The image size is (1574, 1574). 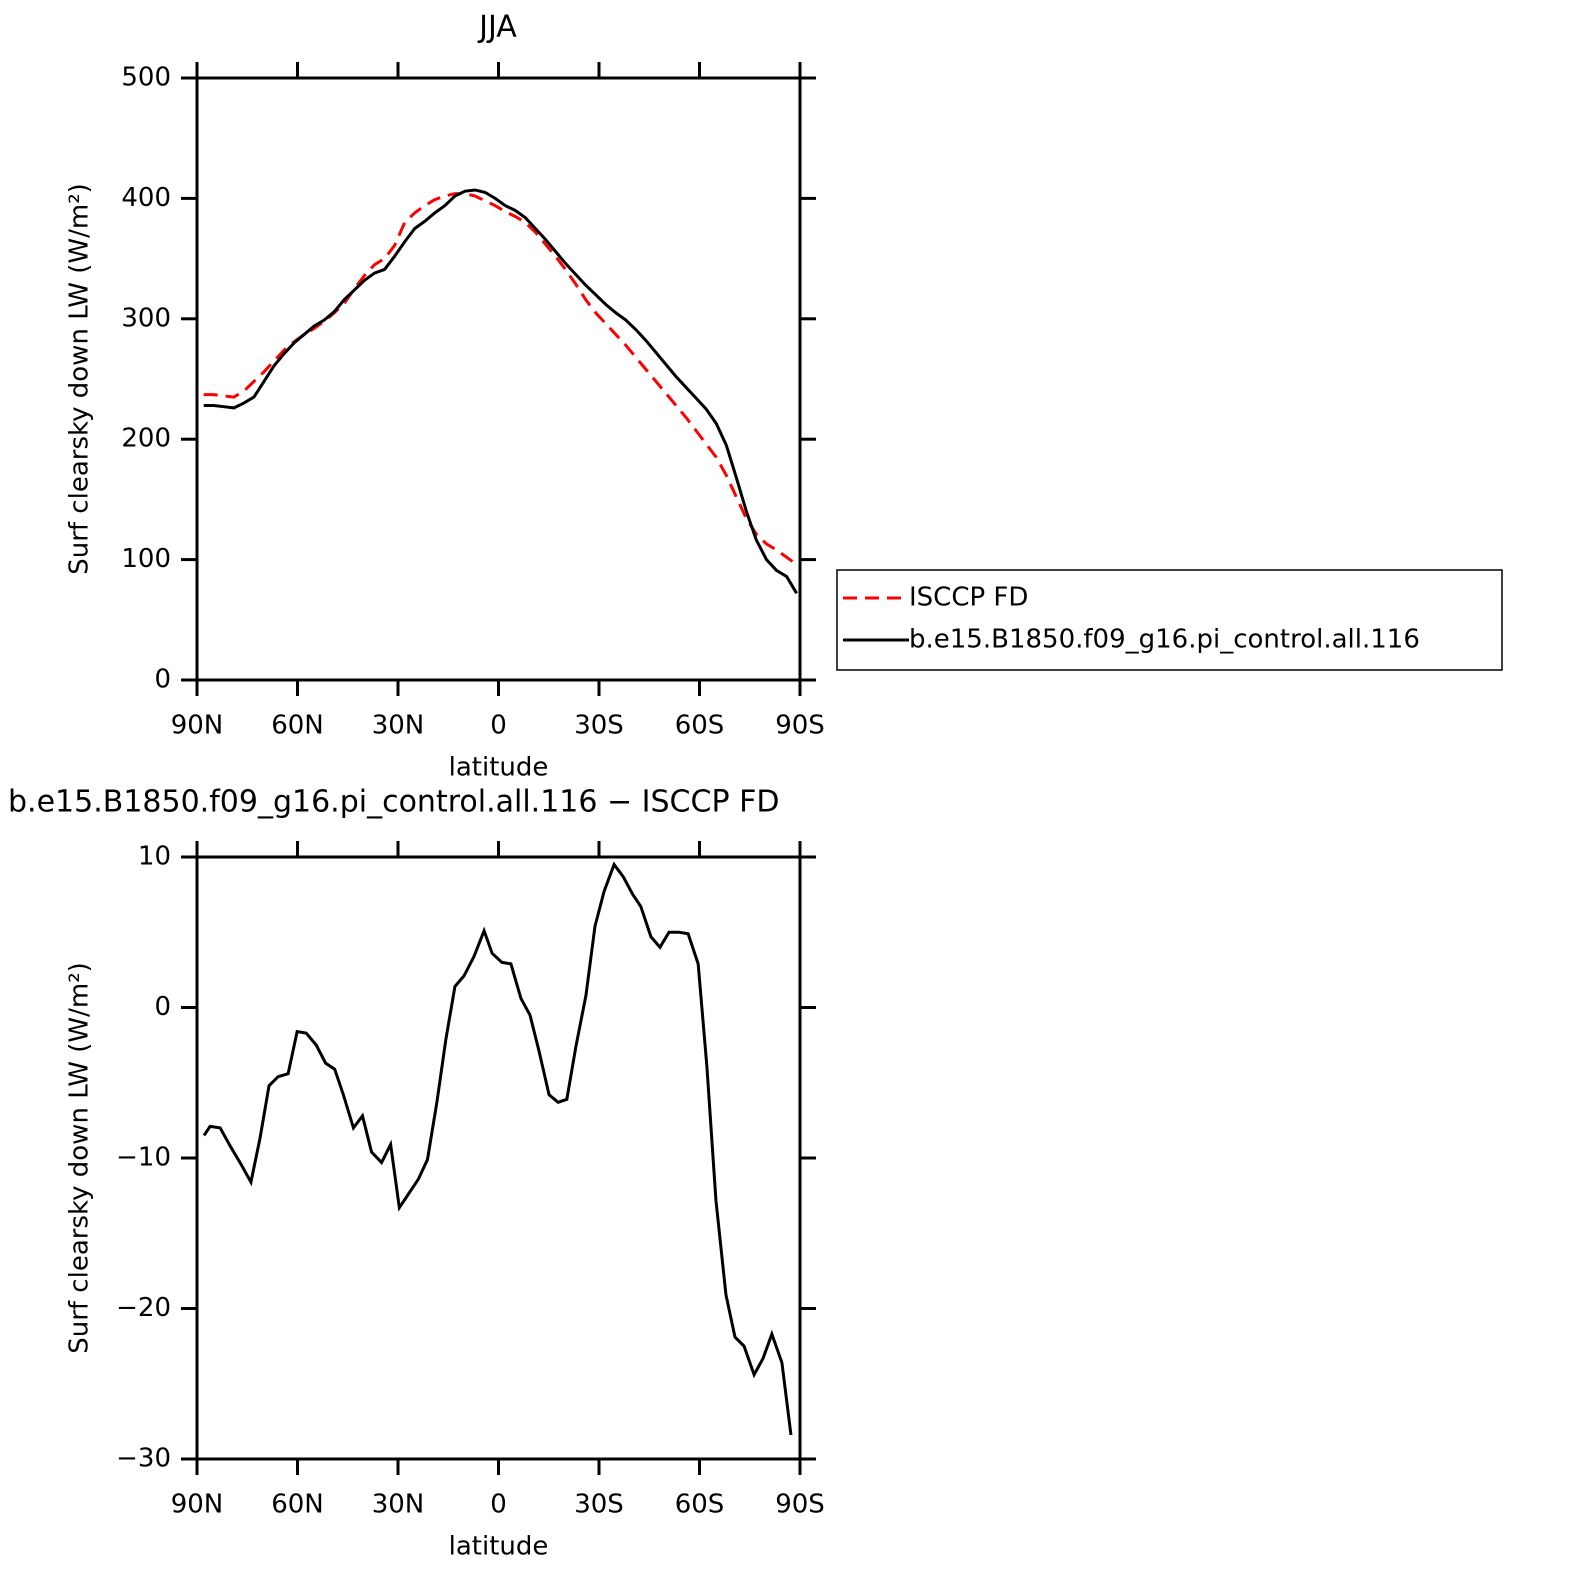 What do you see at coordinates (1169, 620) in the screenshot?
I see `legend-box` at bounding box center [1169, 620].